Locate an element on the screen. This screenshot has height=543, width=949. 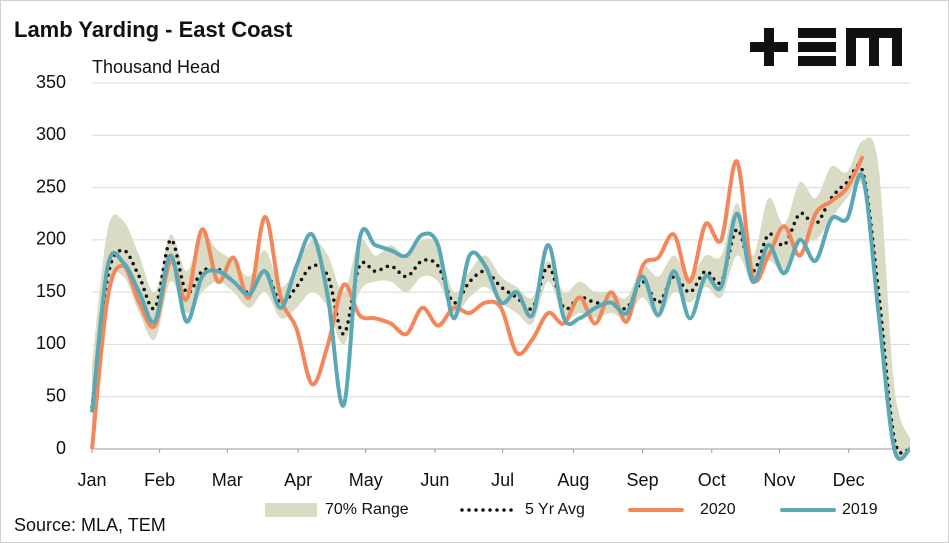
y-axis-label: Thousand Head is located at coordinates (156, 67).